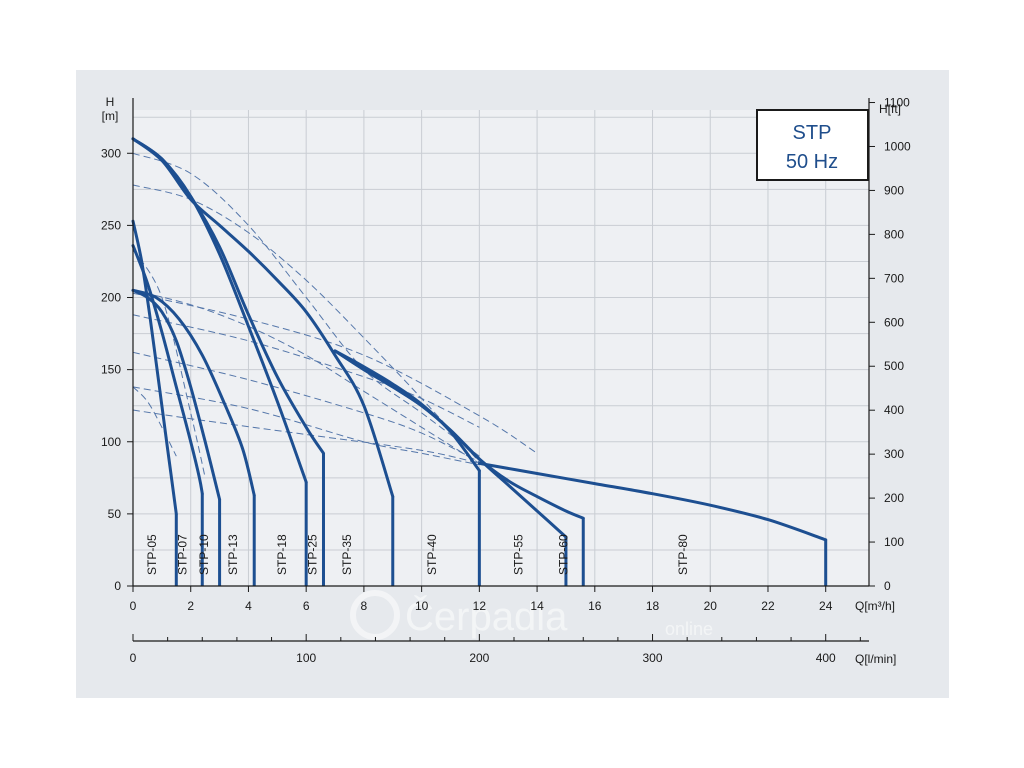  I want to click on y-right-tick-label: 900, so click(894, 190).